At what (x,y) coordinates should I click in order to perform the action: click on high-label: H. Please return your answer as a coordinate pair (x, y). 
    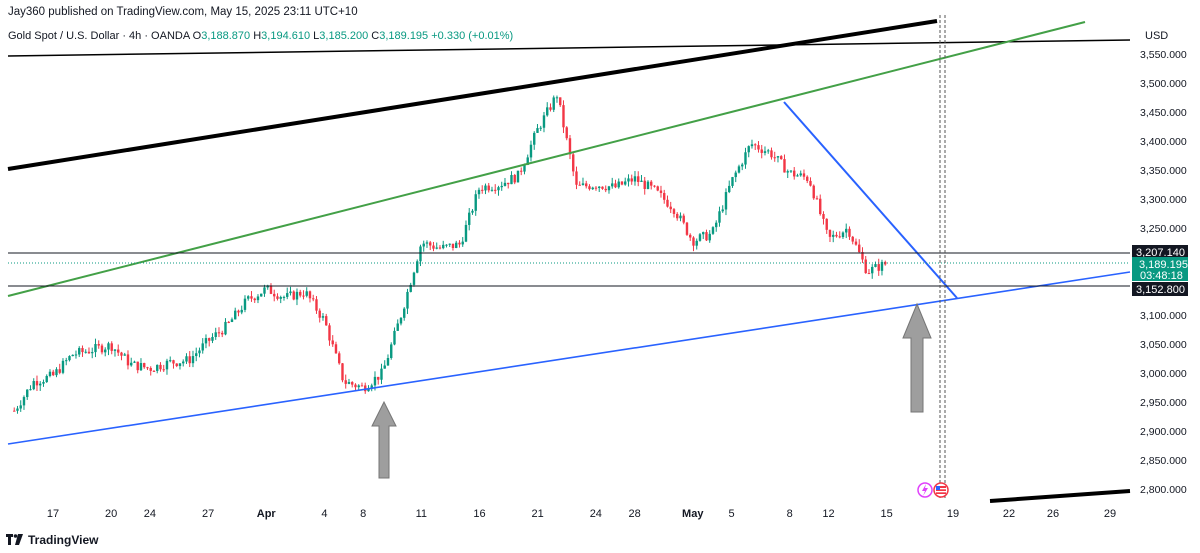
    Looking at the image, I should click on (257, 36).